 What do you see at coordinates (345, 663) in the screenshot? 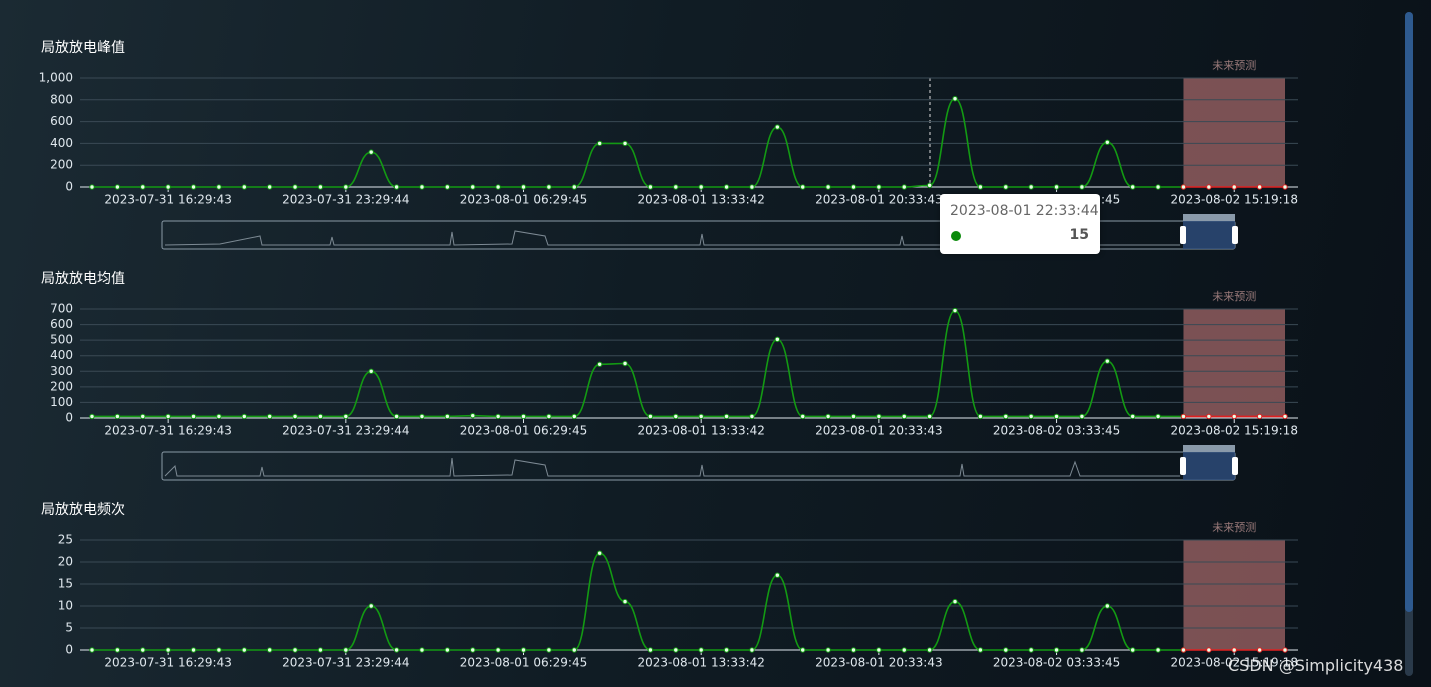
I see `x-tick-label: 2023-07-31 23:29:44` at bounding box center [345, 663].